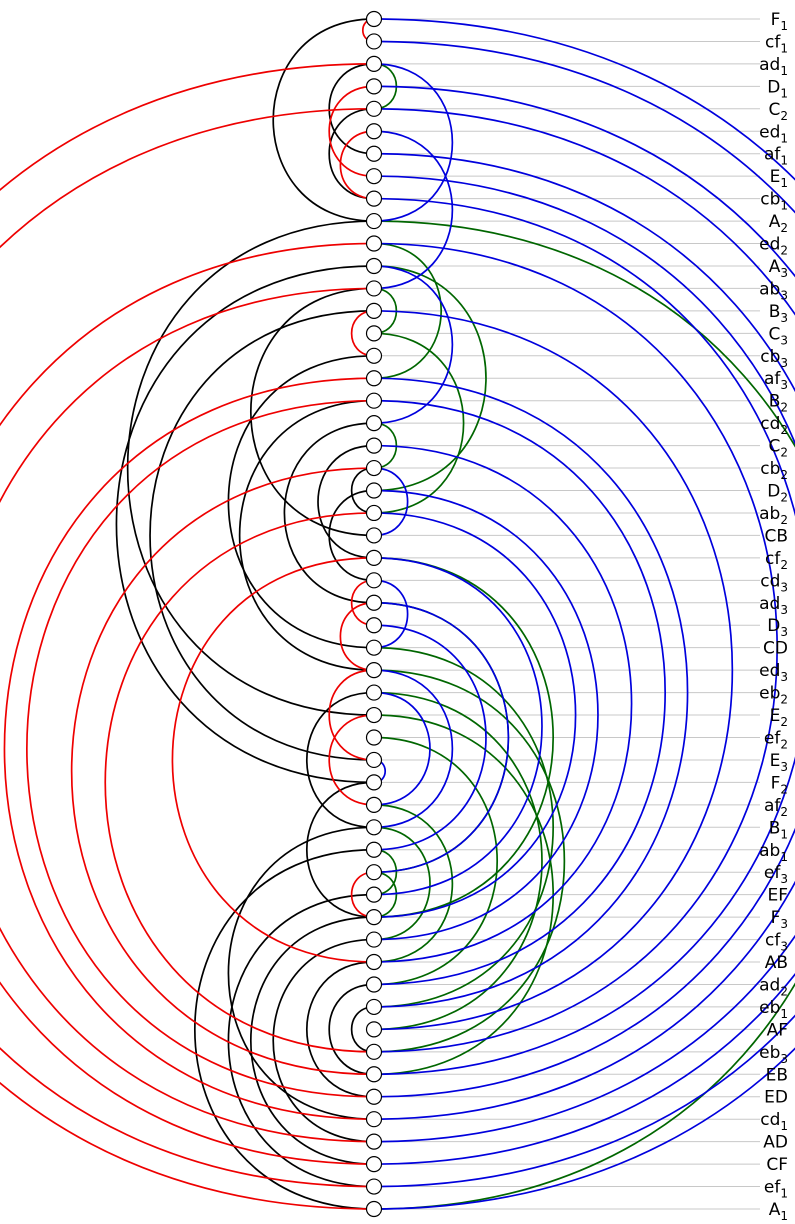 This screenshot has width=795, height=1224. I want to click on vertex-label-base: ab, so click(769, 851).